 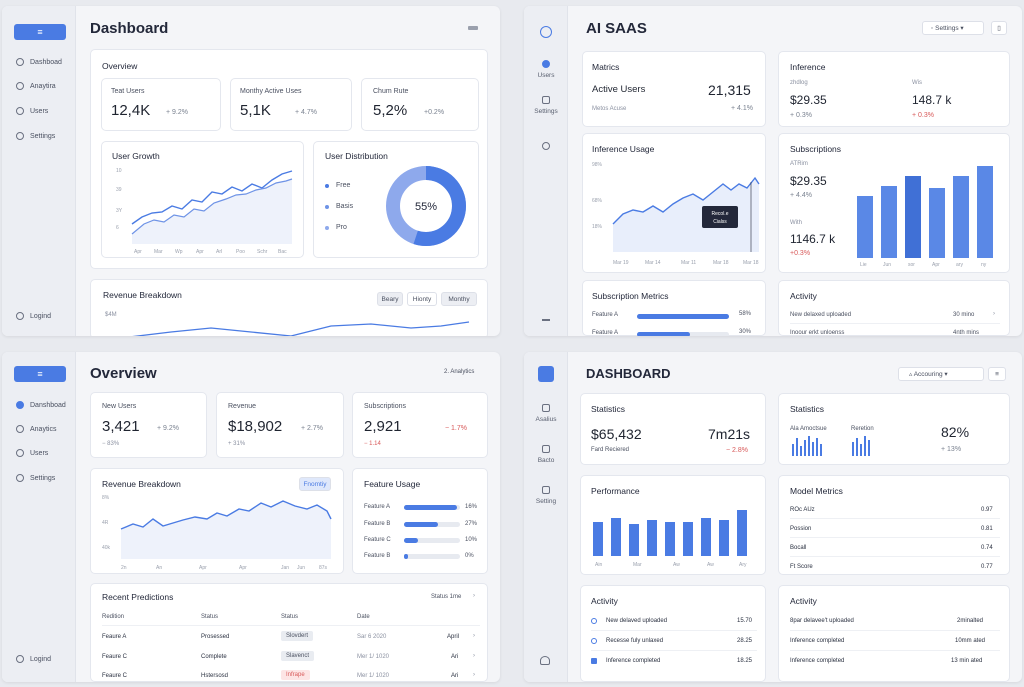 I want to click on divider, so click(x=291, y=625).